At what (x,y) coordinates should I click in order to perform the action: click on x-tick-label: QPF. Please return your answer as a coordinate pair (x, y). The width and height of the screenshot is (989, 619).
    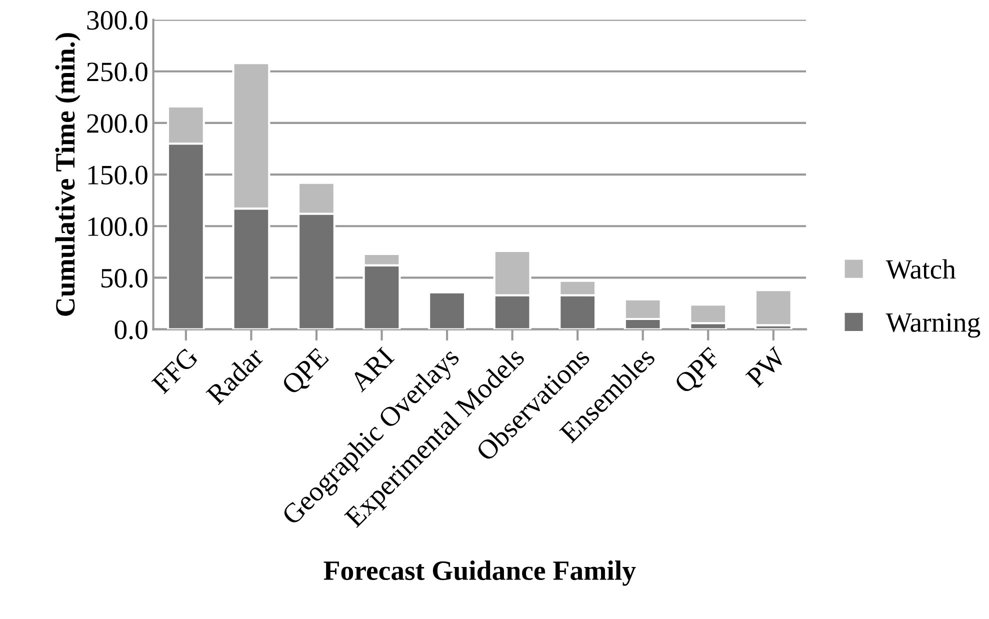
    Looking at the image, I should click on (699, 372).